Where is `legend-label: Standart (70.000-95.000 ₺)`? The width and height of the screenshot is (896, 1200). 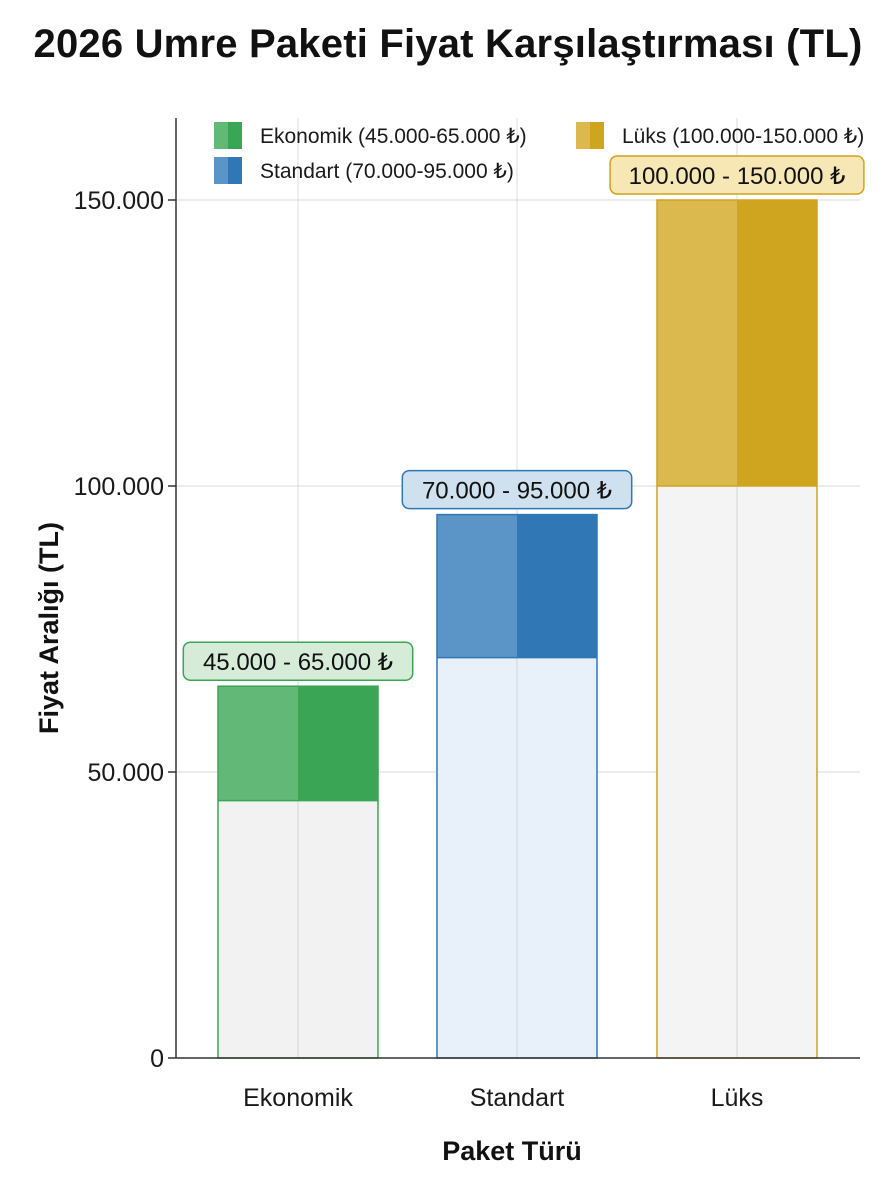
legend-label: Standart (70.000-95.000 ₺) is located at coordinates (387, 171).